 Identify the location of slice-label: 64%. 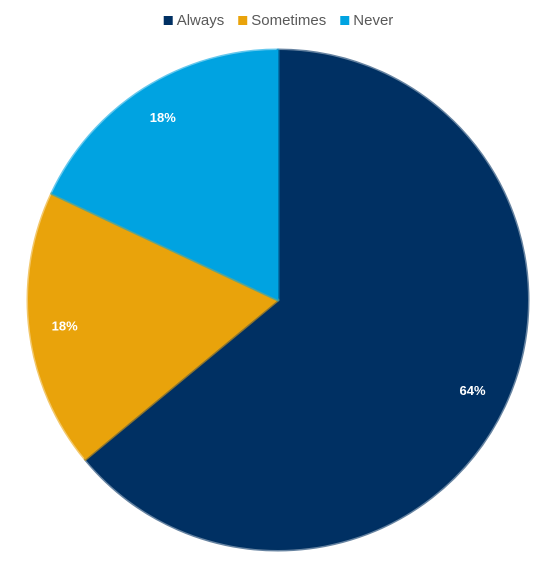
(473, 390).